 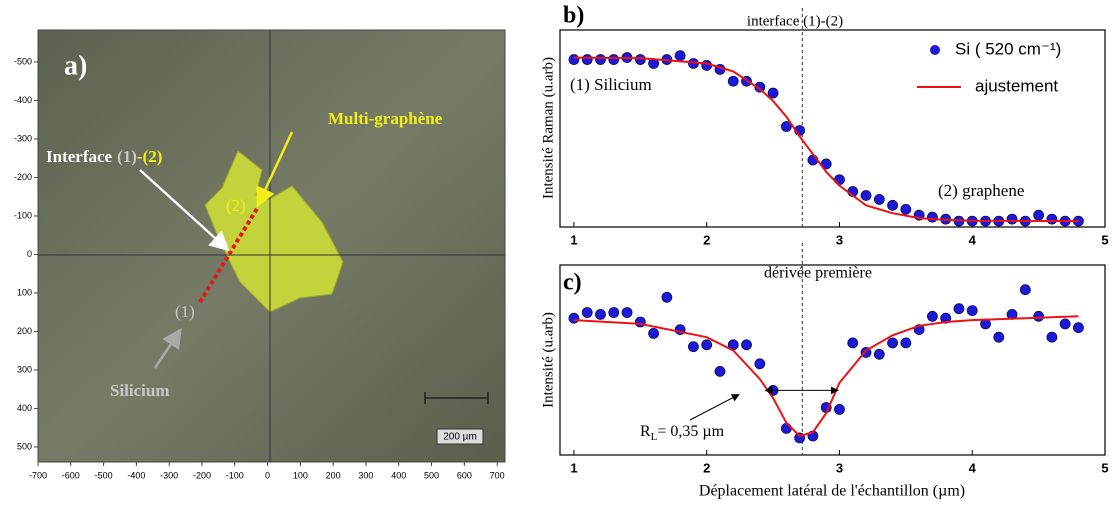 What do you see at coordinates (333, 475) in the screenshot?
I see `x-tick-label: 200` at bounding box center [333, 475].